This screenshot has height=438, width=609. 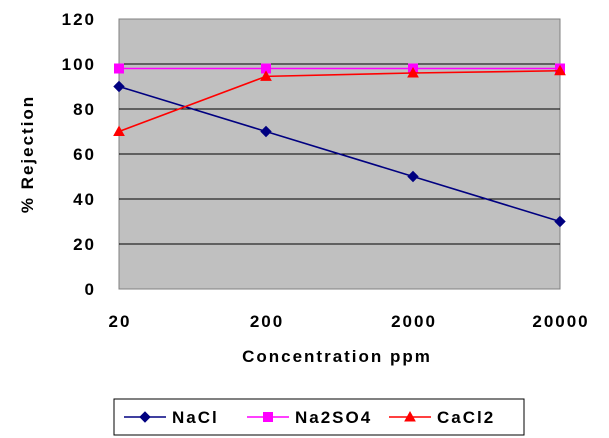 What do you see at coordinates (84, 244) in the screenshot?
I see `y-tick-label: 20` at bounding box center [84, 244].